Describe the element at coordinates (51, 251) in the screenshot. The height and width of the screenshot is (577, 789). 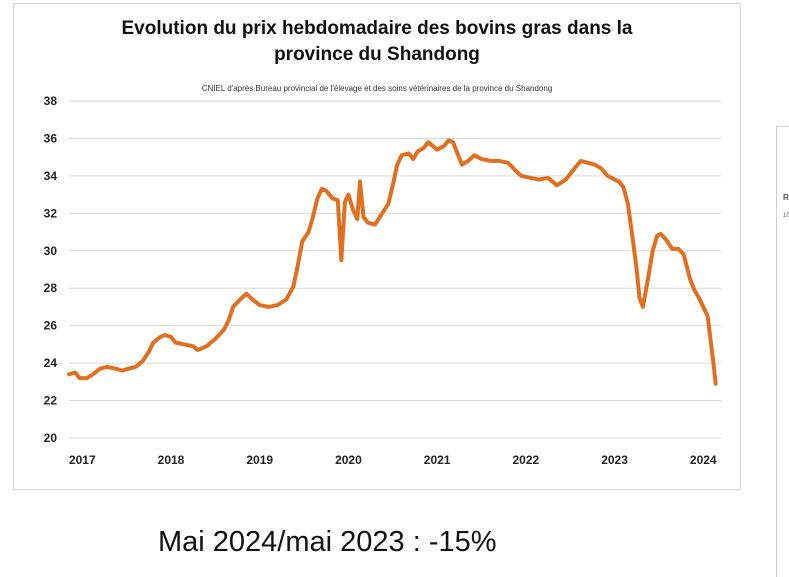
I see `y-tick-label: 30` at that location.